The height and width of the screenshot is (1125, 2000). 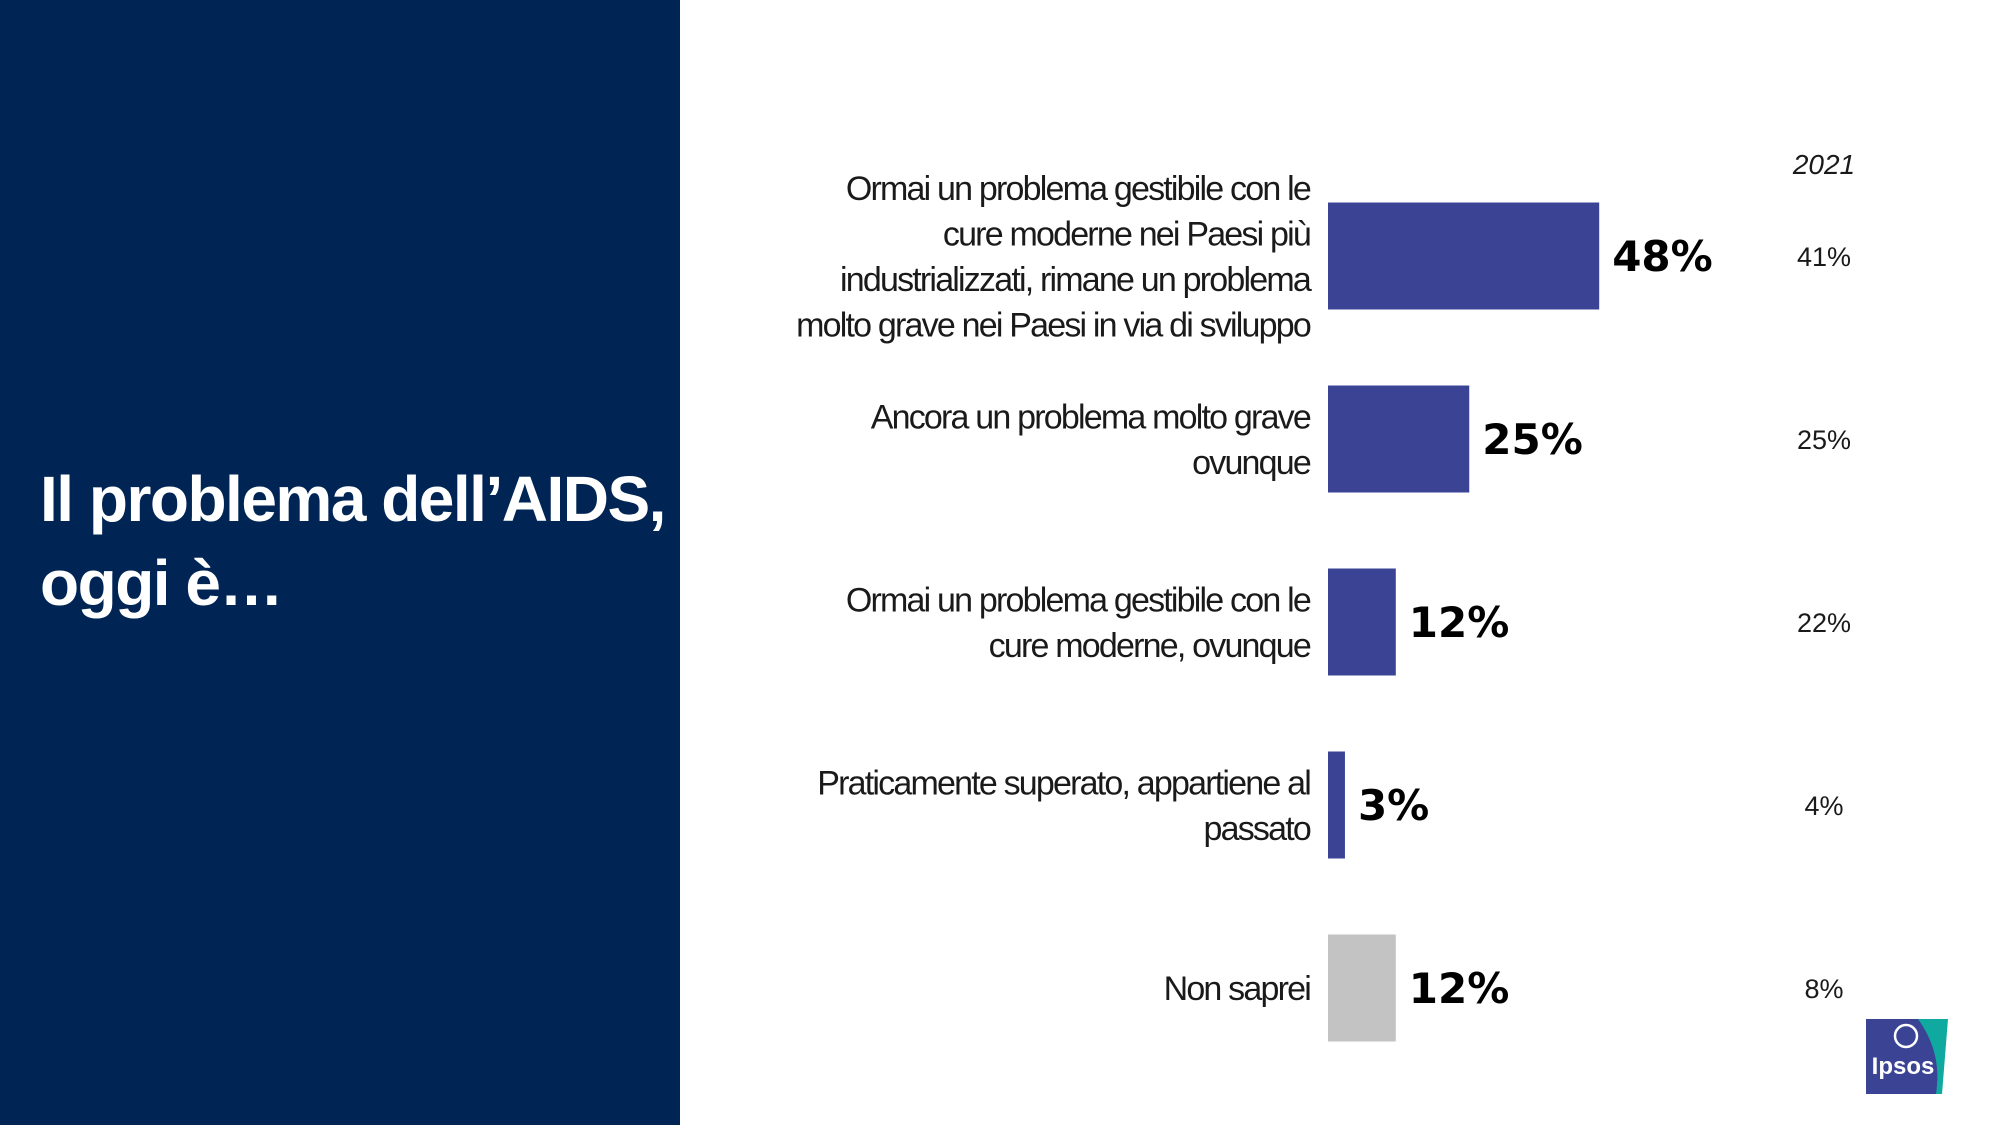 I want to click on comparison-value-label: 22%, so click(x=1824, y=623).